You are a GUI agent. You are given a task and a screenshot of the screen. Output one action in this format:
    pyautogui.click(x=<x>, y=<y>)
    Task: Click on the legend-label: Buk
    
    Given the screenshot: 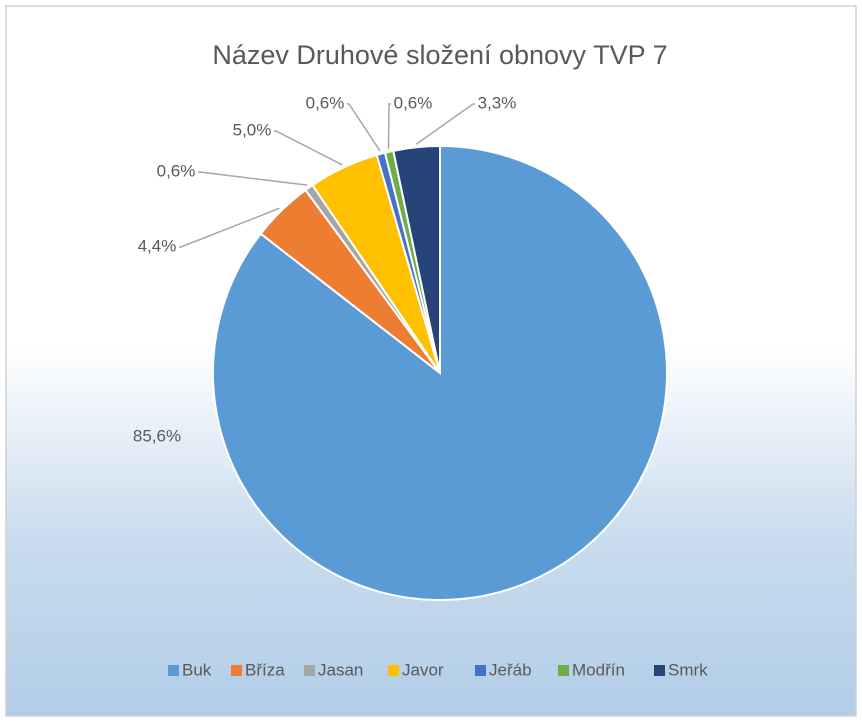 What is the action you would take?
    pyautogui.click(x=197, y=669)
    